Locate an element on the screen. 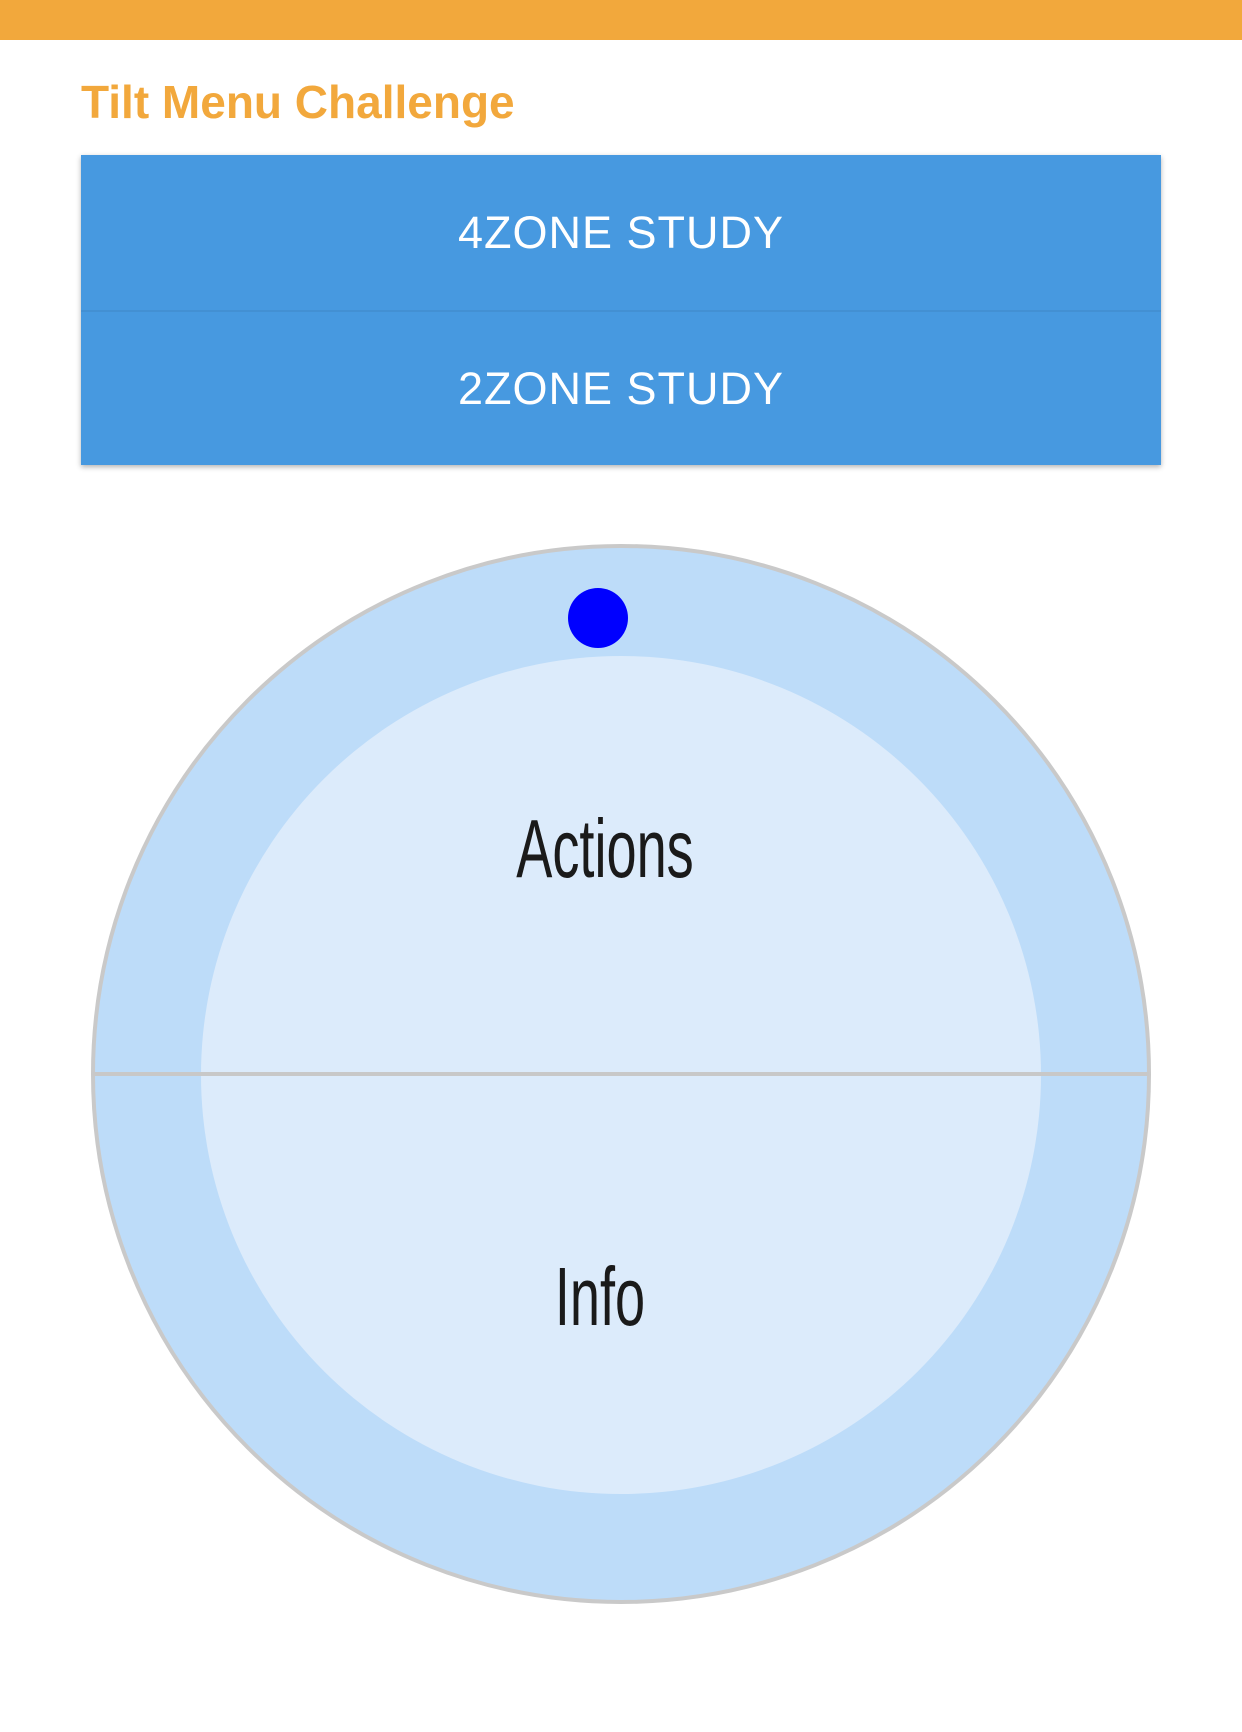  zone-actions: Actions is located at coordinates (604, 849).